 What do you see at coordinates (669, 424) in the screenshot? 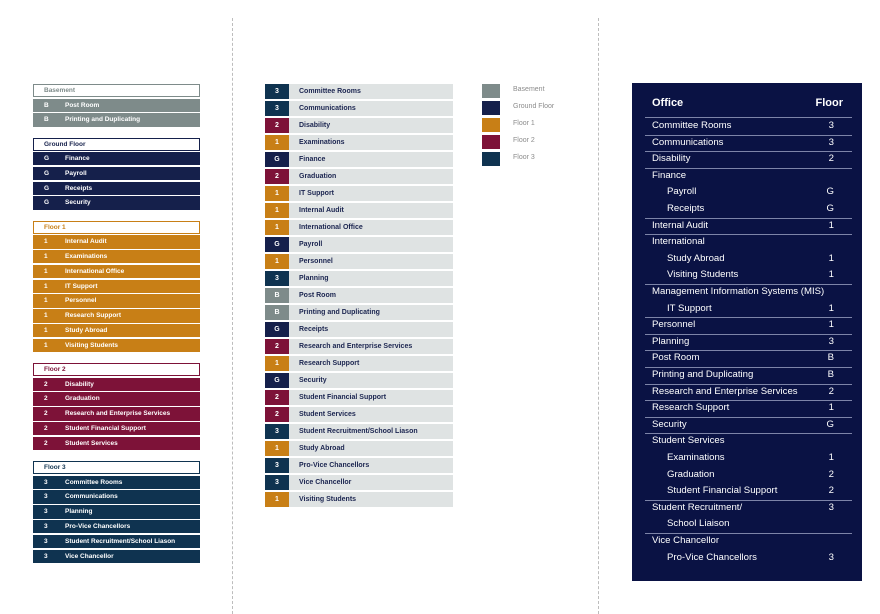
I see `table-office-name: Security` at bounding box center [669, 424].